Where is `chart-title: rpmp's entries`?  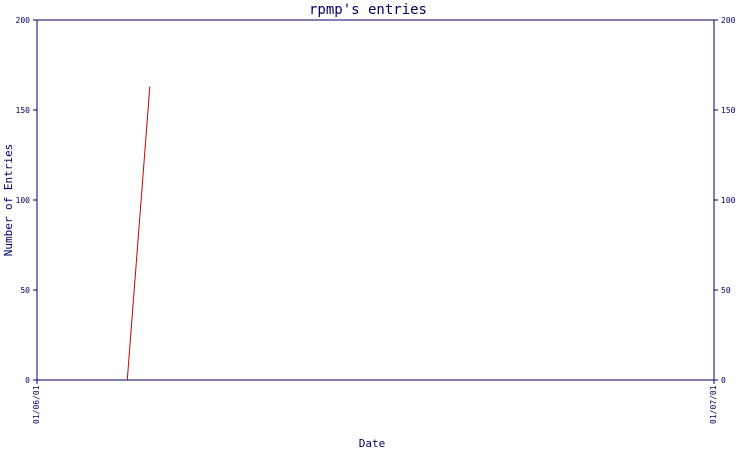 chart-title: rpmp's entries is located at coordinates (368, 10).